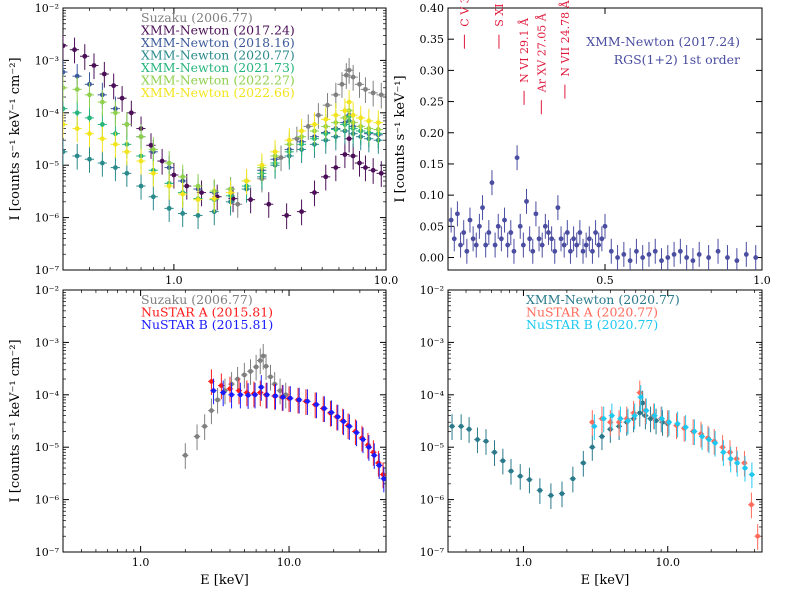 Image resolution: width=789 pixels, height=592 pixels. What do you see at coordinates (47, 290) in the screenshot?
I see `y-tick-label: 10⁻²` at bounding box center [47, 290].